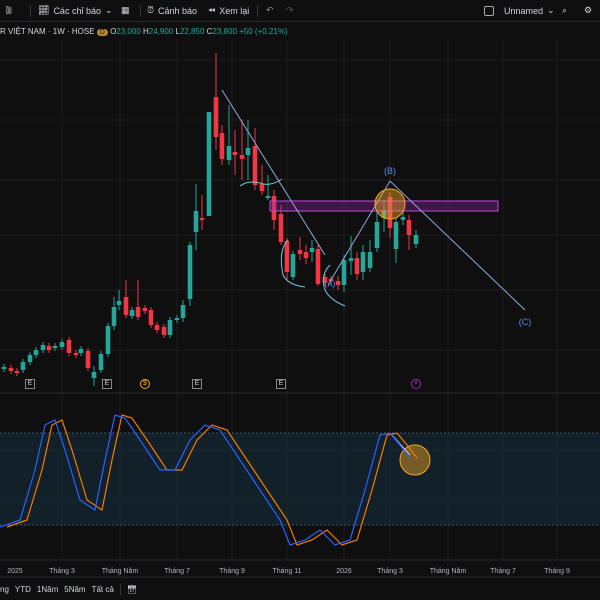 Image resolution: width=600 pixels, height=600 pixels. What do you see at coordinates (224, 31) in the screenshot?
I see `close-value: 23,800` at bounding box center [224, 31].